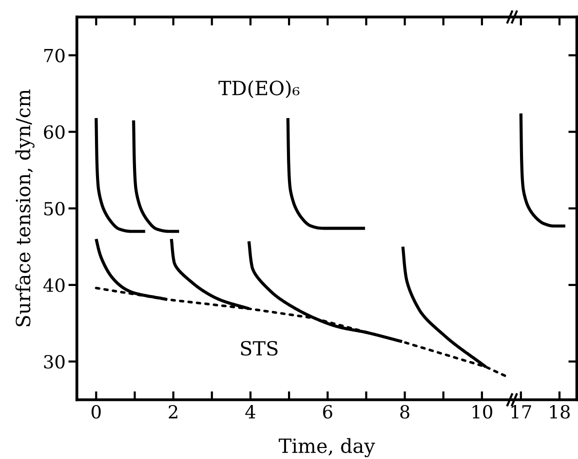 This screenshot has height=459, width=578. What do you see at coordinates (327, 448) in the screenshot?
I see `x-axis-title: Time, day` at bounding box center [327, 448].